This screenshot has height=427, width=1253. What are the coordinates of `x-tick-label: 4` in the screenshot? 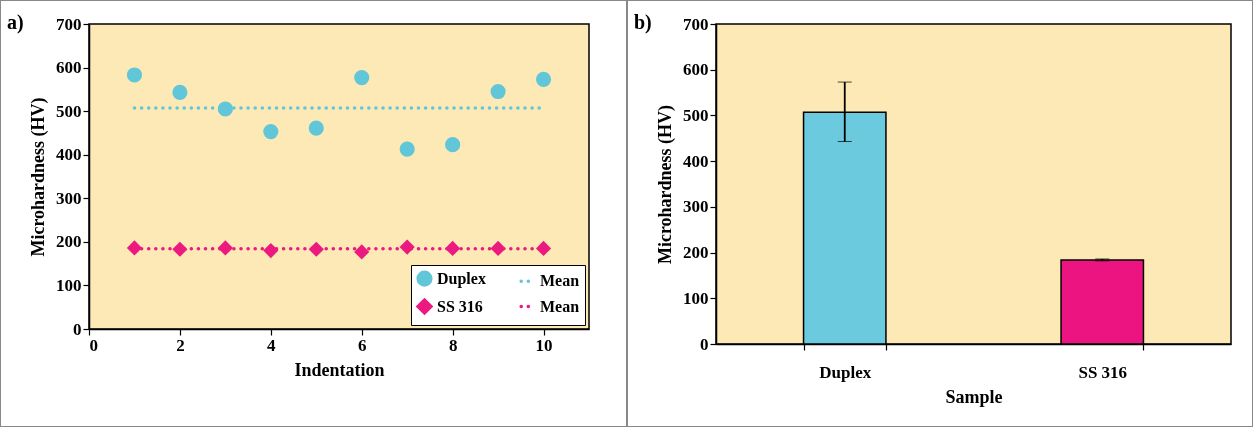 It's located at (272, 345).